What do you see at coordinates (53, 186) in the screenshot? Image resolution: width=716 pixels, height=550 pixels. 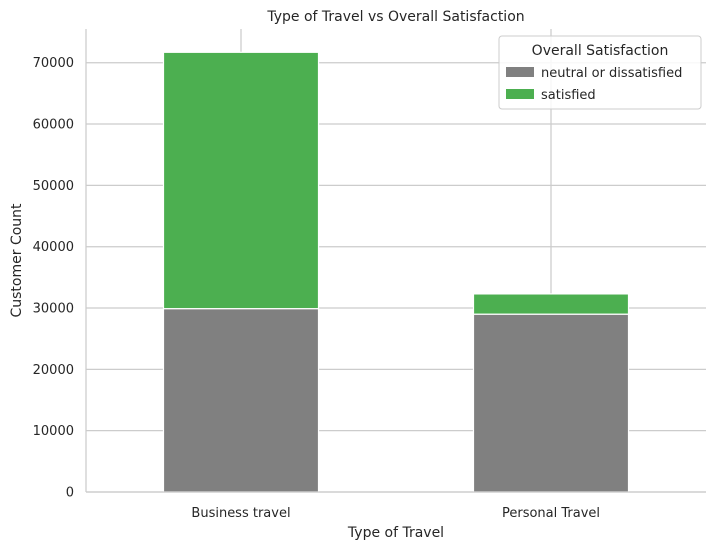 I see `y-tick-label: 50000` at bounding box center [53, 186].